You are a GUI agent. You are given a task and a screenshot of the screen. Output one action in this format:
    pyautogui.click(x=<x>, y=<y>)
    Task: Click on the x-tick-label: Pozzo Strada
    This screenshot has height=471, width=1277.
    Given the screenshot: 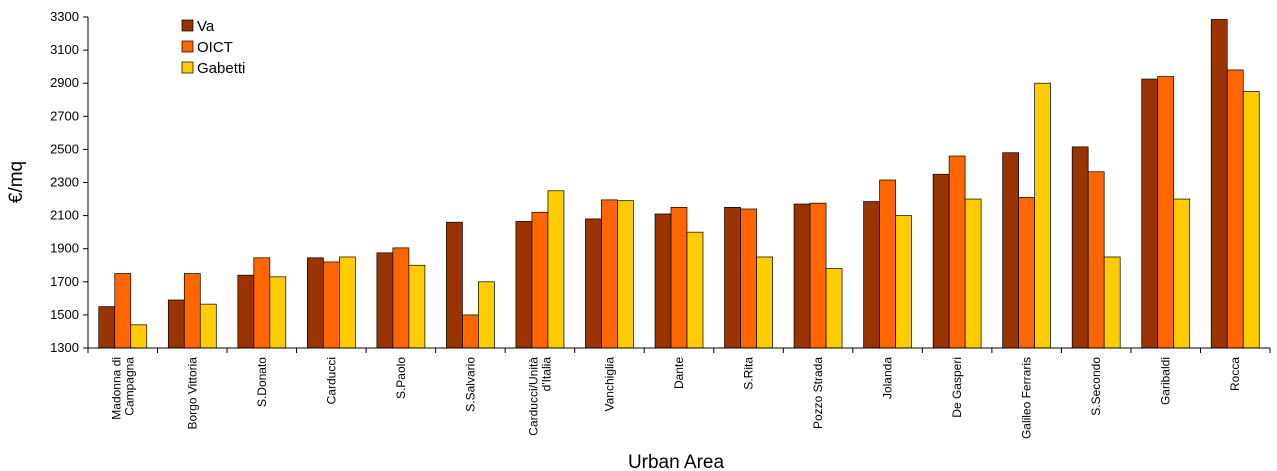 What is the action you would take?
    pyautogui.click(x=818, y=393)
    